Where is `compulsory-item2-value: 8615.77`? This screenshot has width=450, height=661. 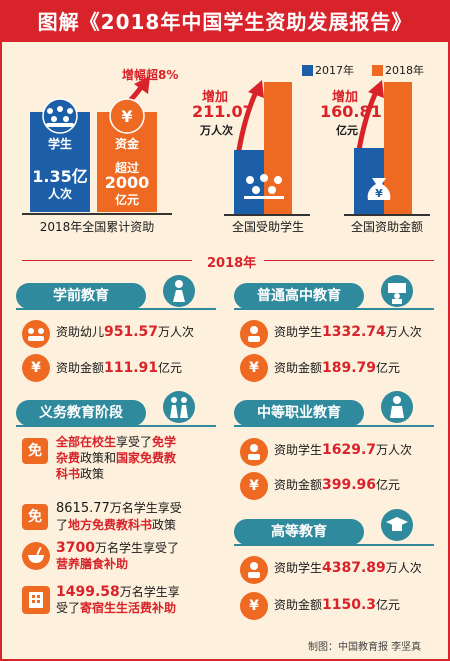
compulsory-item2-value: 8615.77 is located at coordinates (83, 508).